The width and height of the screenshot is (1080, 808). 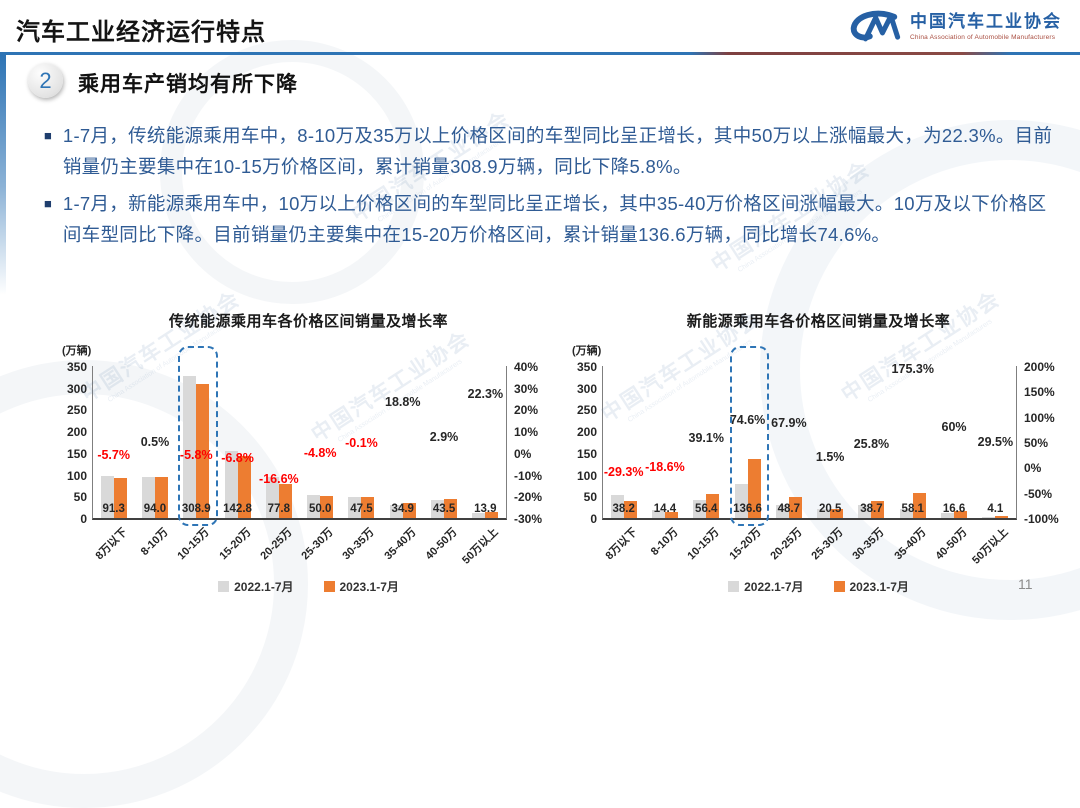 What do you see at coordinates (196, 455) in the screenshot?
I see `growth-rate-label: -5.8%` at bounding box center [196, 455].